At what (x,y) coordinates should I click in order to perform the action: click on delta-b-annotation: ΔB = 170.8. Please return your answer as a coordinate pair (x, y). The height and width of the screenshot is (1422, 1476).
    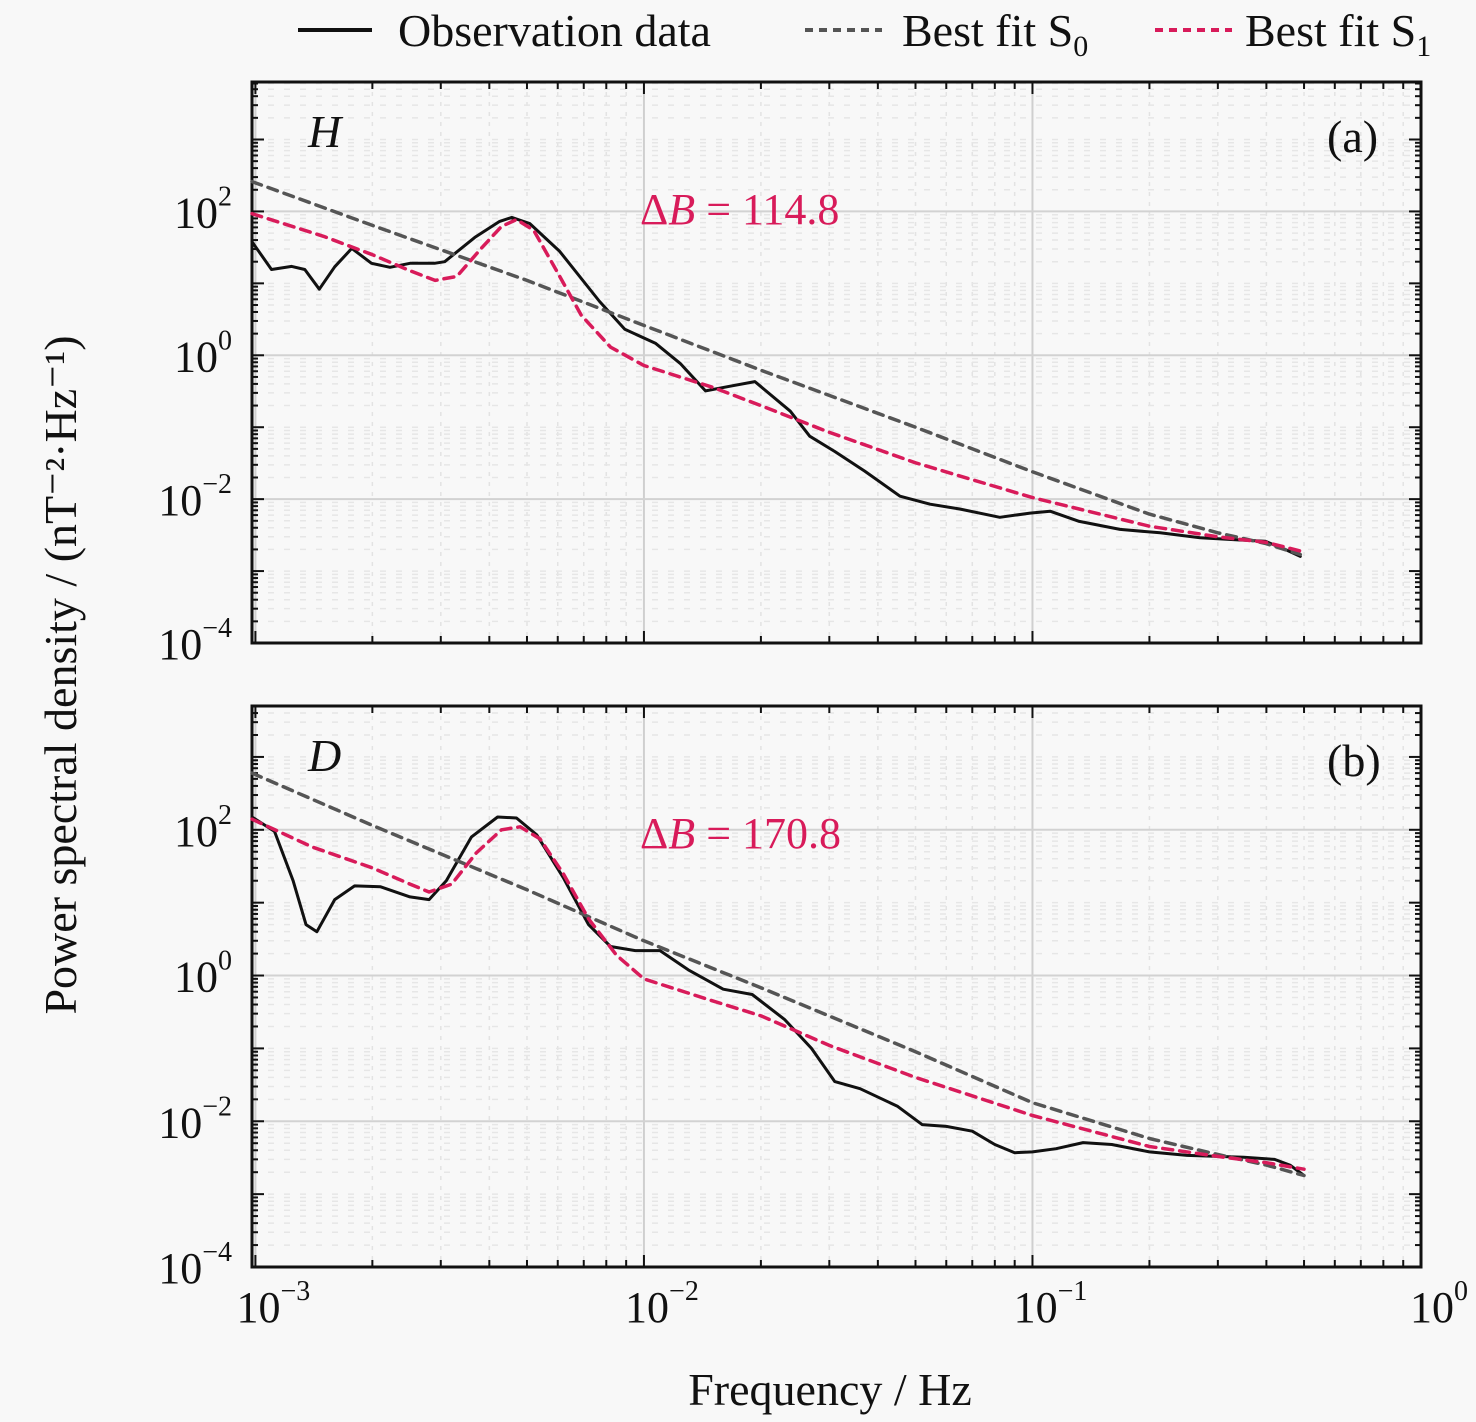
    Looking at the image, I should click on (740, 833).